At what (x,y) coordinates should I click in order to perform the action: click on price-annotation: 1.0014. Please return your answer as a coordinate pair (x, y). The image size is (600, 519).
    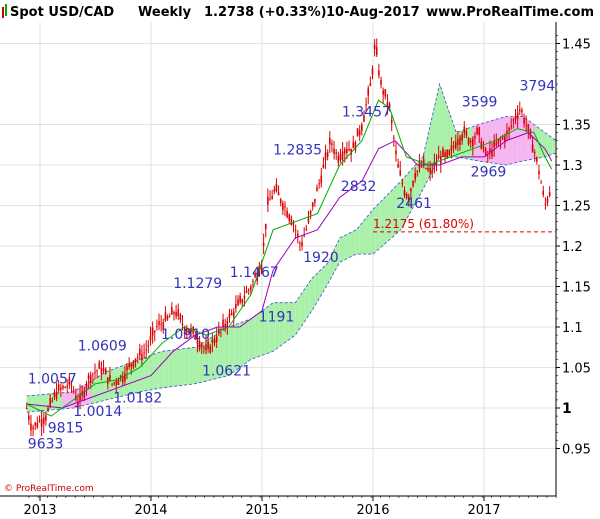
    Looking at the image, I should click on (97, 412).